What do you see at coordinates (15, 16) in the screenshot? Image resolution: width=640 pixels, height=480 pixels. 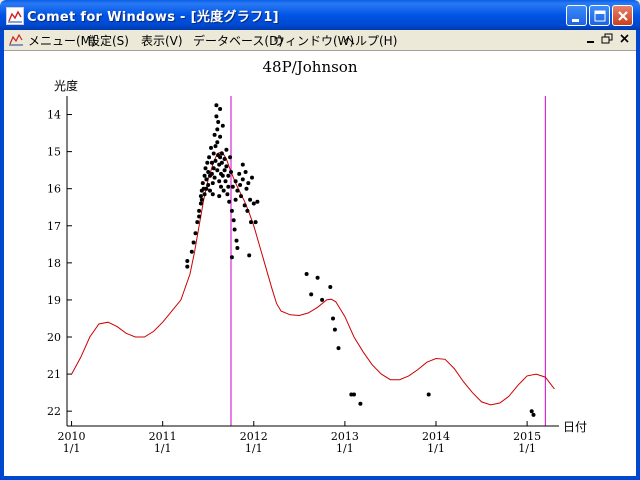 I see `app-icon` at bounding box center [15, 16].